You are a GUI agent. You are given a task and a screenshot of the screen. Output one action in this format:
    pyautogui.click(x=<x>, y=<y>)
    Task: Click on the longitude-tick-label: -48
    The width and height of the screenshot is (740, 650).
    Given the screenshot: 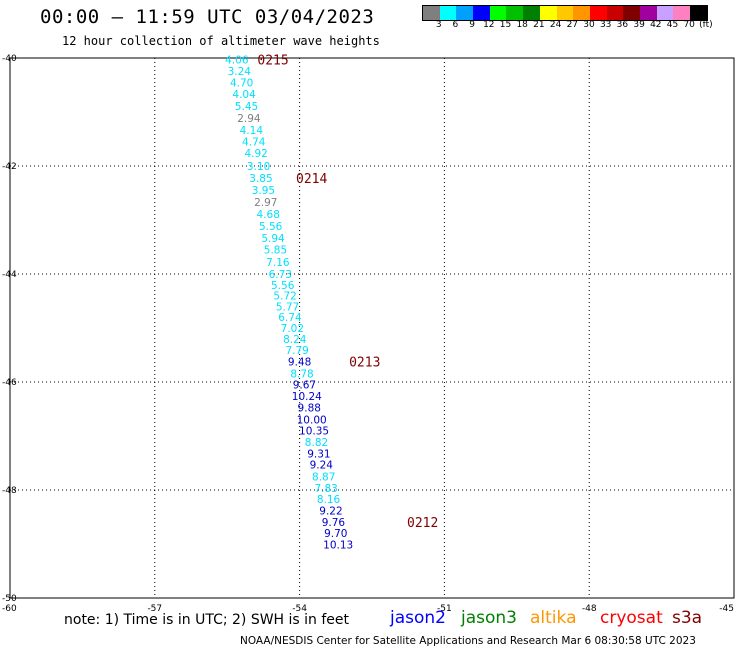 What is the action you would take?
    pyautogui.click(x=589, y=609)
    